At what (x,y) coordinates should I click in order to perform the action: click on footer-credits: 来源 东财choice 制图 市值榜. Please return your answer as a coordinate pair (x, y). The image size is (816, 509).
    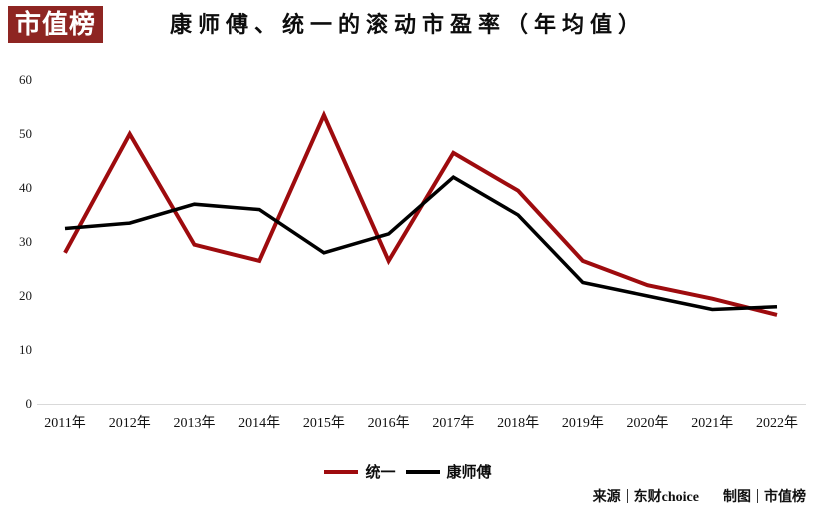
    Looking at the image, I should click on (699, 496).